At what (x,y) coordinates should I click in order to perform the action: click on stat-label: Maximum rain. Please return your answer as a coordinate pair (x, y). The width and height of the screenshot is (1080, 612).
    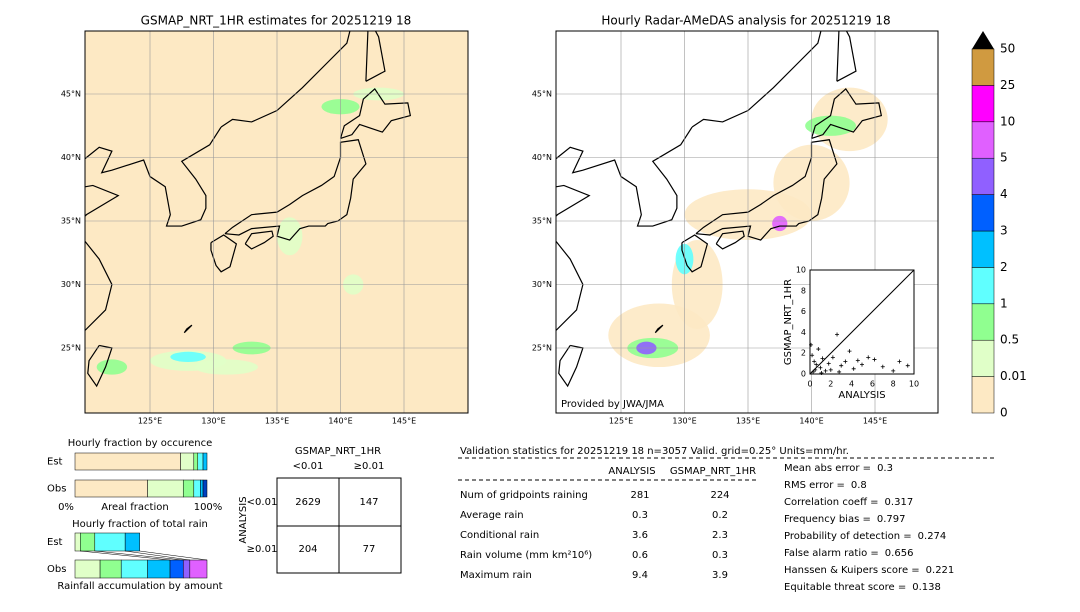
    Looking at the image, I should click on (496, 575).